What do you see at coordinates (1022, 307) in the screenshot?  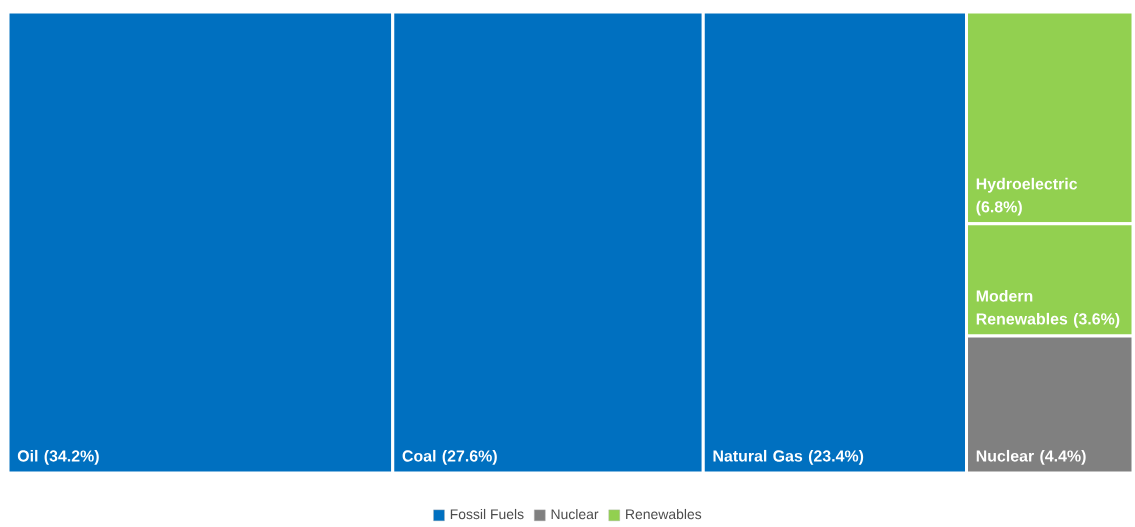 I see `category-label: Modern Renewables` at bounding box center [1022, 307].